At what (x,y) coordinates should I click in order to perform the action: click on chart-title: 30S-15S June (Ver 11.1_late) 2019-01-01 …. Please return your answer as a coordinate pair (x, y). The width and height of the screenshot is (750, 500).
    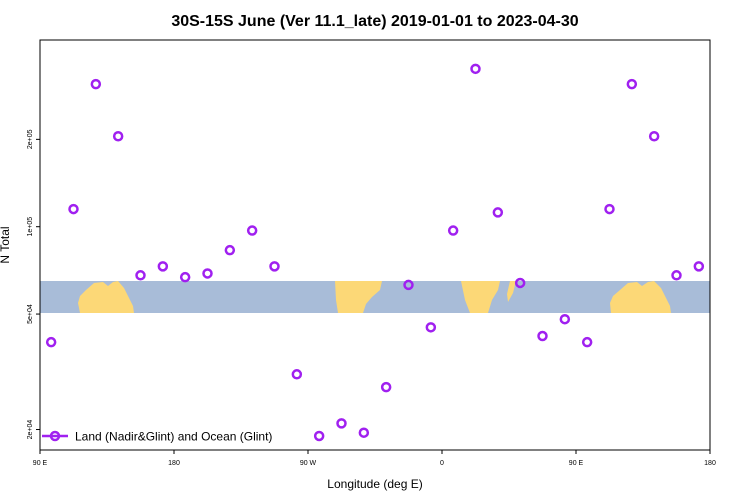
    Looking at the image, I should click on (374, 21).